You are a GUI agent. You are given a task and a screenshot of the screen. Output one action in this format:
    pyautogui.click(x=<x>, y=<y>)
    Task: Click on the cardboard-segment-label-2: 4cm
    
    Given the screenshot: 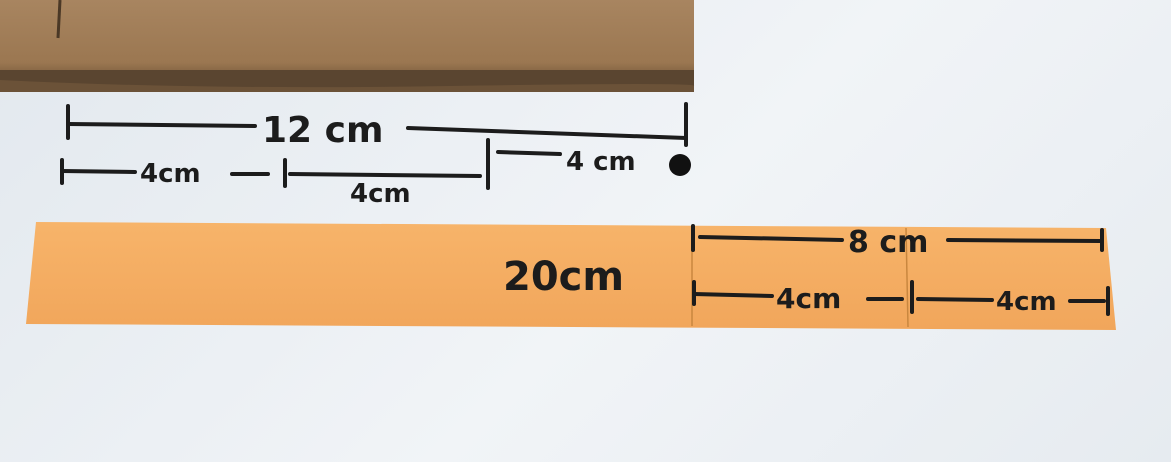 What is the action you would take?
    pyautogui.click(x=380, y=194)
    